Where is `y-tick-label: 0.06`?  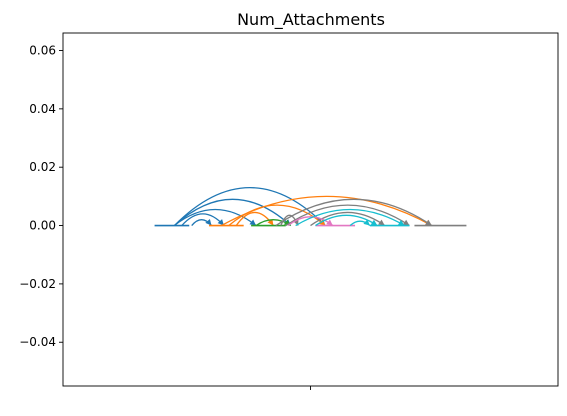 y-tick-label: 0.06 is located at coordinates (42, 51).